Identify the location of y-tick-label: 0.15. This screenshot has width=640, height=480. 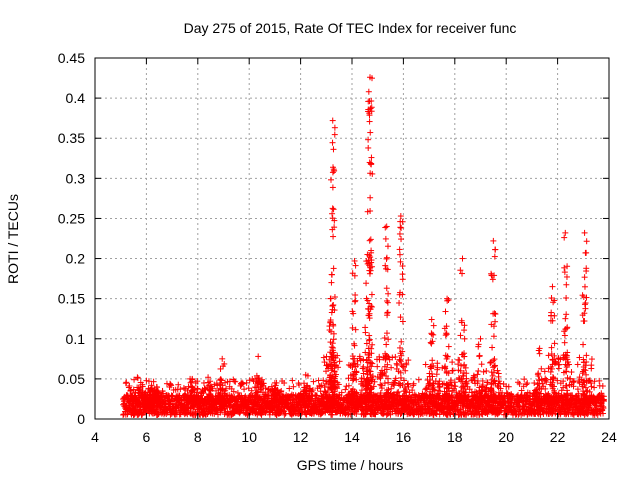
(71, 299).